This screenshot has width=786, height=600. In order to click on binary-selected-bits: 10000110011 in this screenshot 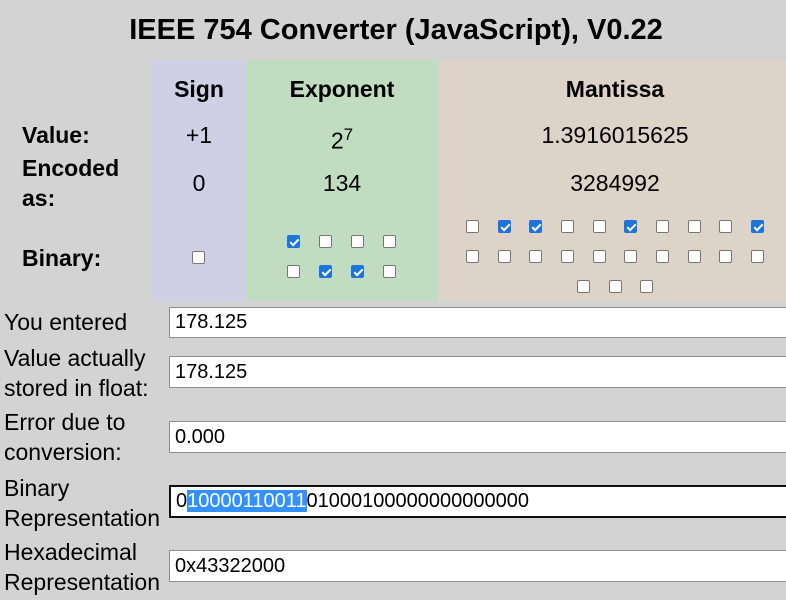, I will do `click(247, 501)`.